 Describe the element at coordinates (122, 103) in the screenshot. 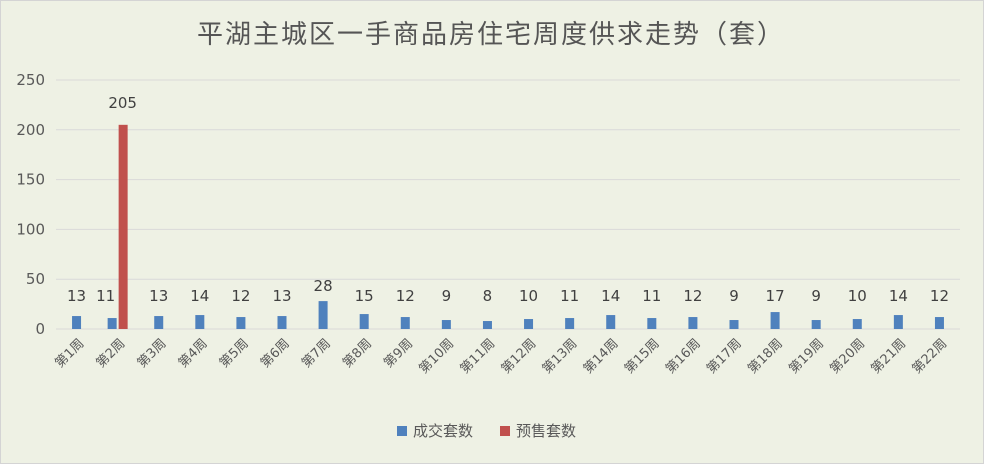

I see `data-label: 205` at that location.